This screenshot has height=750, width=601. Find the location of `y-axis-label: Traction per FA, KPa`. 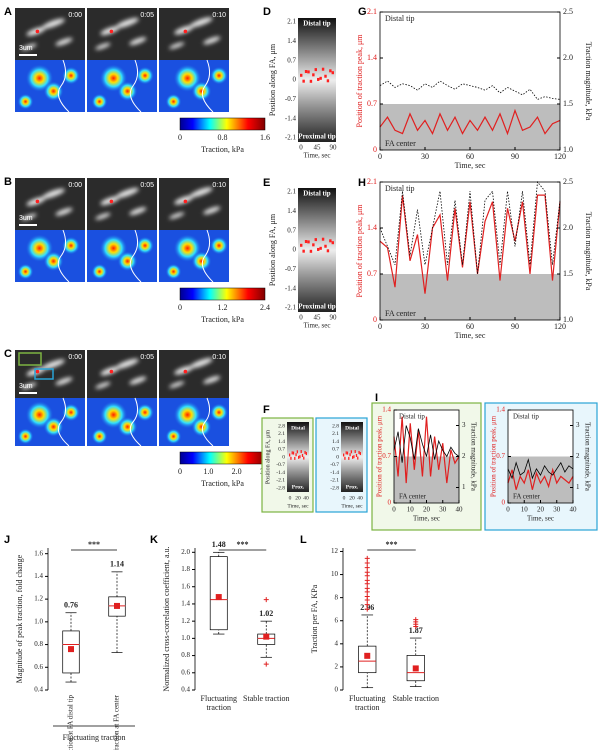

y-axis-label: Traction per FA, KPa is located at coordinates (314, 618).